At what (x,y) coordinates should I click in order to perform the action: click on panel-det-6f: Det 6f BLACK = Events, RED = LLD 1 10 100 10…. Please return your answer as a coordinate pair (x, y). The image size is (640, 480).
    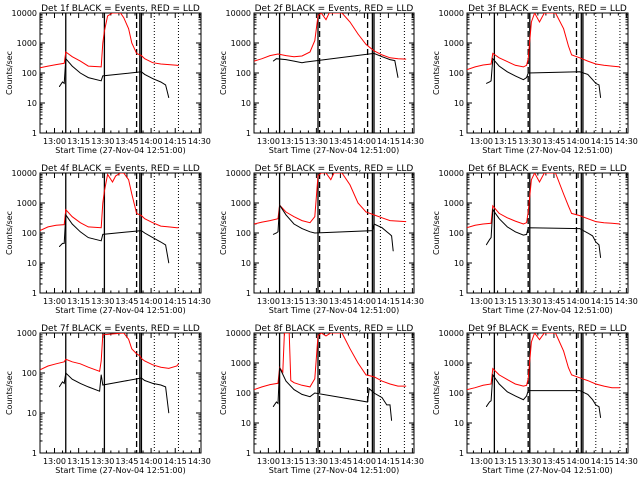
    Looking at the image, I should click on (535, 239).